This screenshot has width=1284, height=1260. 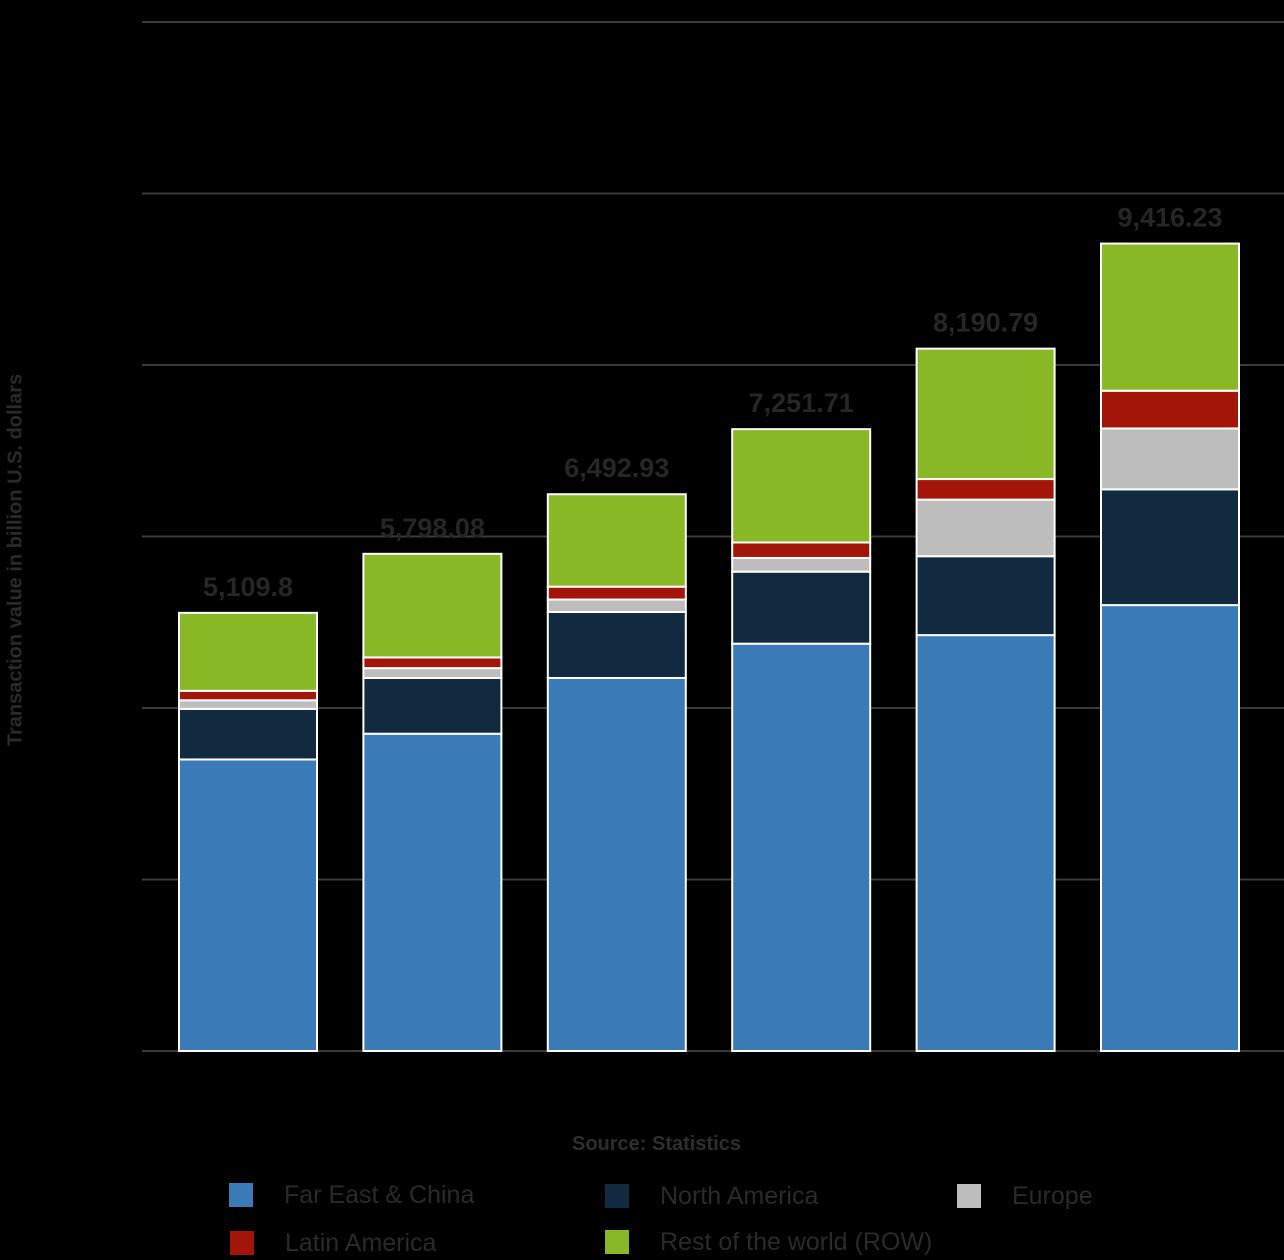 I want to click on bar-total-label: 9,416.23, so click(x=1169, y=218).